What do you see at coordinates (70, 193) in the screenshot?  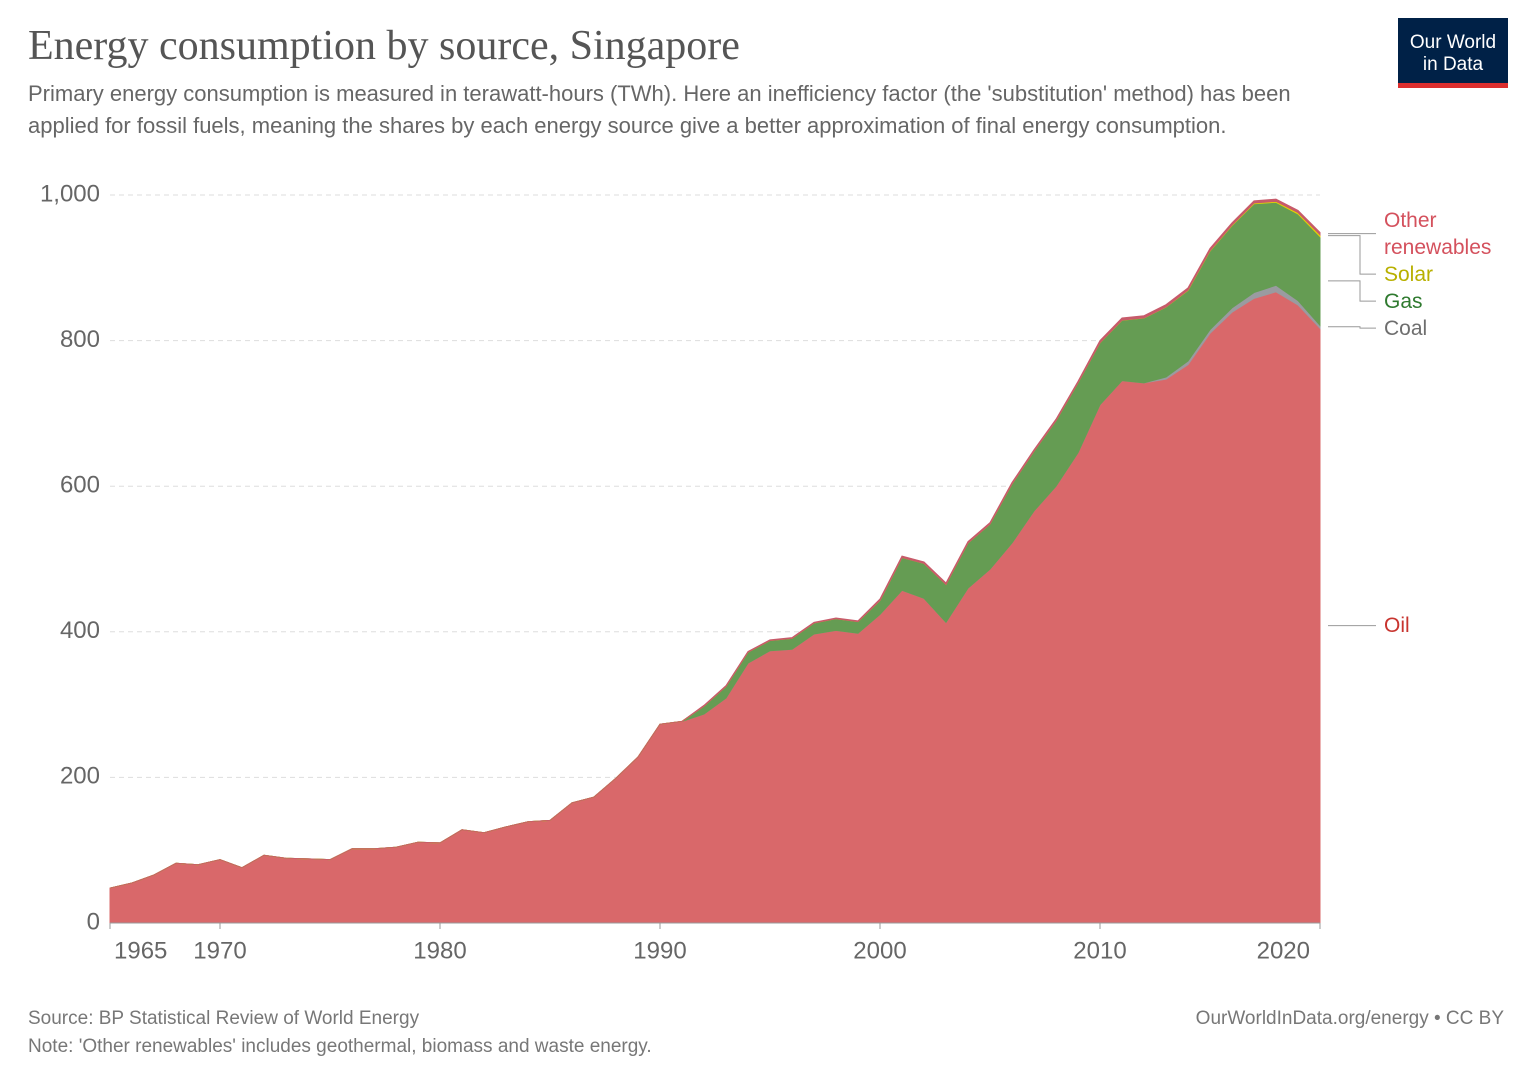 I see `y-tick-label: 1,000` at bounding box center [70, 193].